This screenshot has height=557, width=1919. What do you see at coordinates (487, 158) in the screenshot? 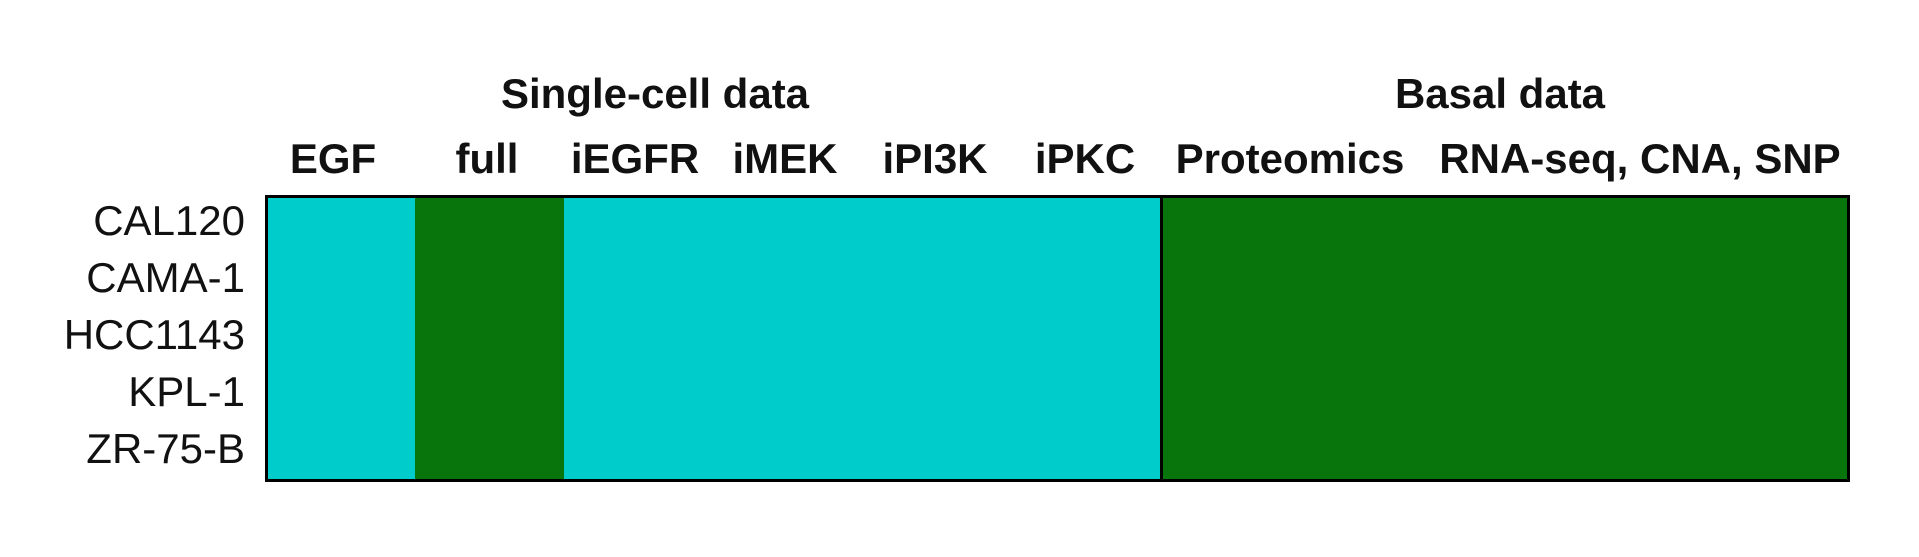
I see `column-header-full: full` at bounding box center [487, 158].